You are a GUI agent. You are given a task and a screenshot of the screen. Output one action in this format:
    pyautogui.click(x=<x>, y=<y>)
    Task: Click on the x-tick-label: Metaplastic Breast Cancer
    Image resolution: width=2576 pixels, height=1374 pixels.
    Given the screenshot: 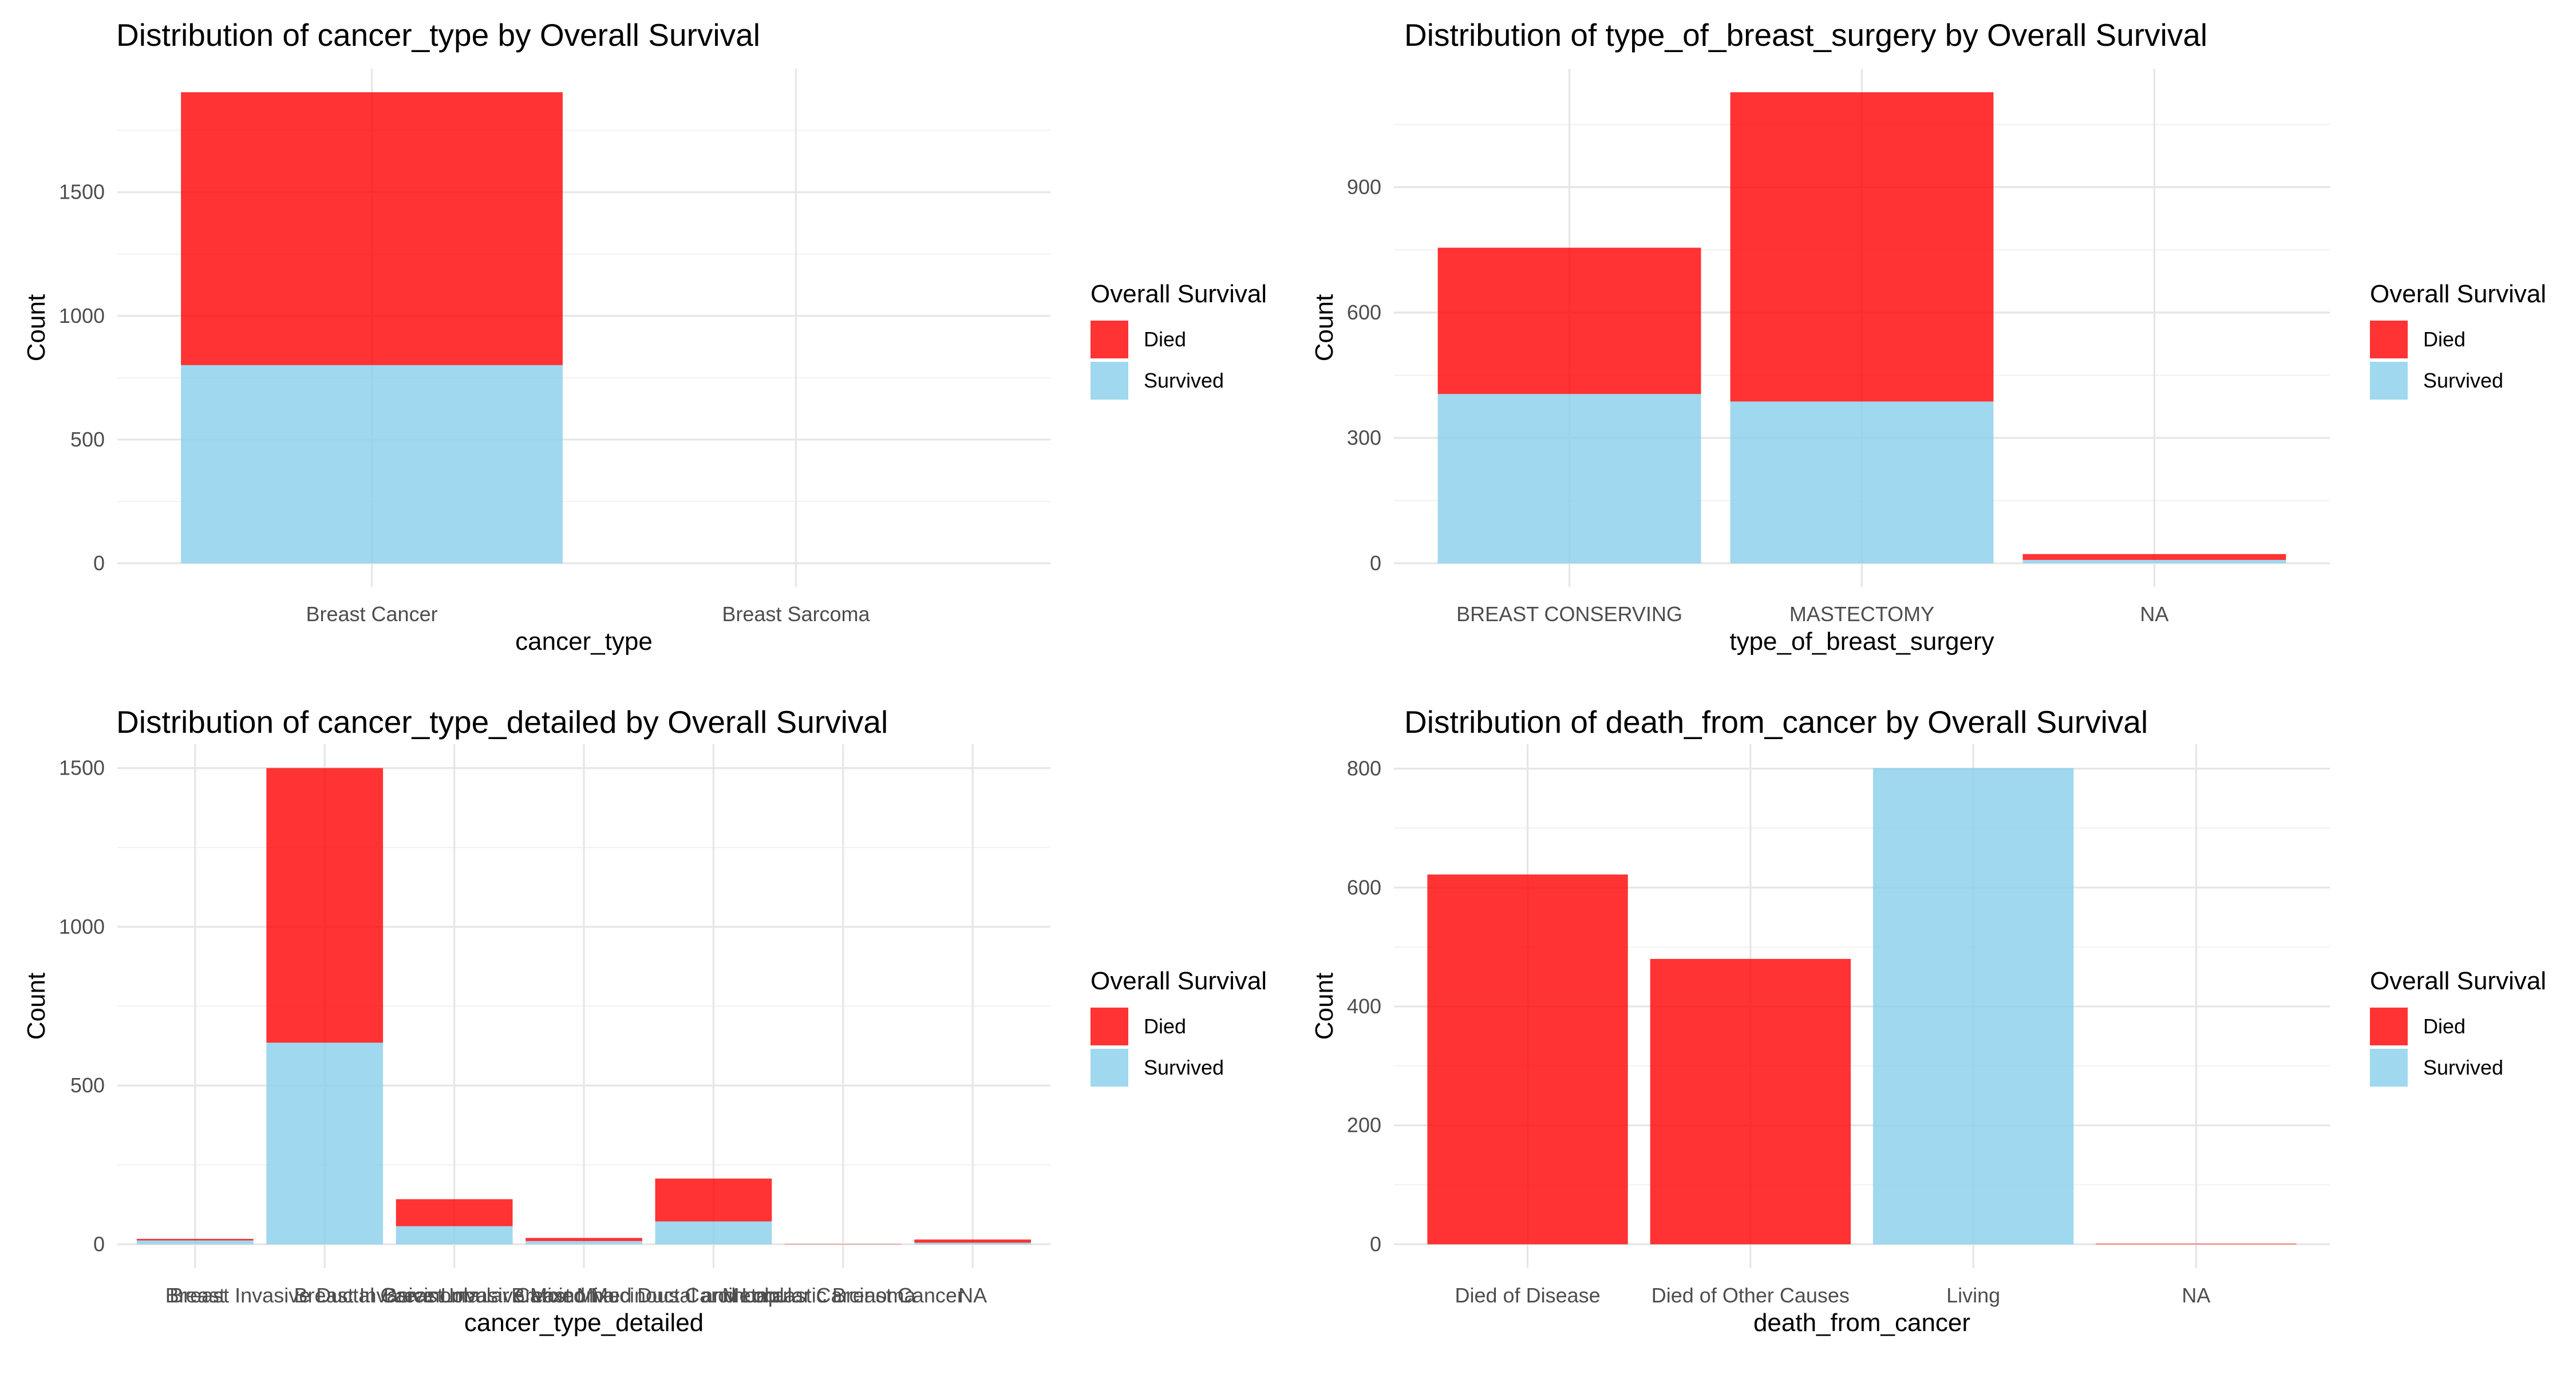 What is the action you would take?
    pyautogui.click(x=843, y=1295)
    